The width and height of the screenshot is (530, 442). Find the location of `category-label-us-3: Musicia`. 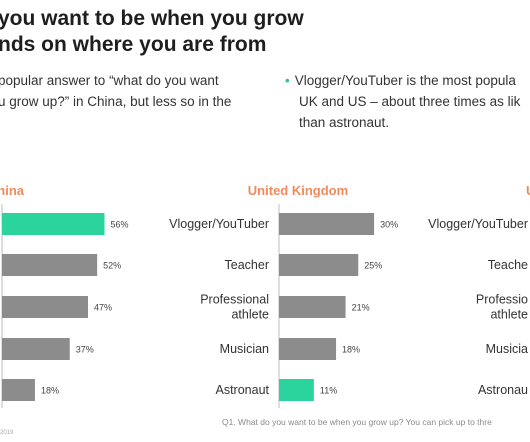

category-label-us-3: Musicia is located at coordinates (507, 349).